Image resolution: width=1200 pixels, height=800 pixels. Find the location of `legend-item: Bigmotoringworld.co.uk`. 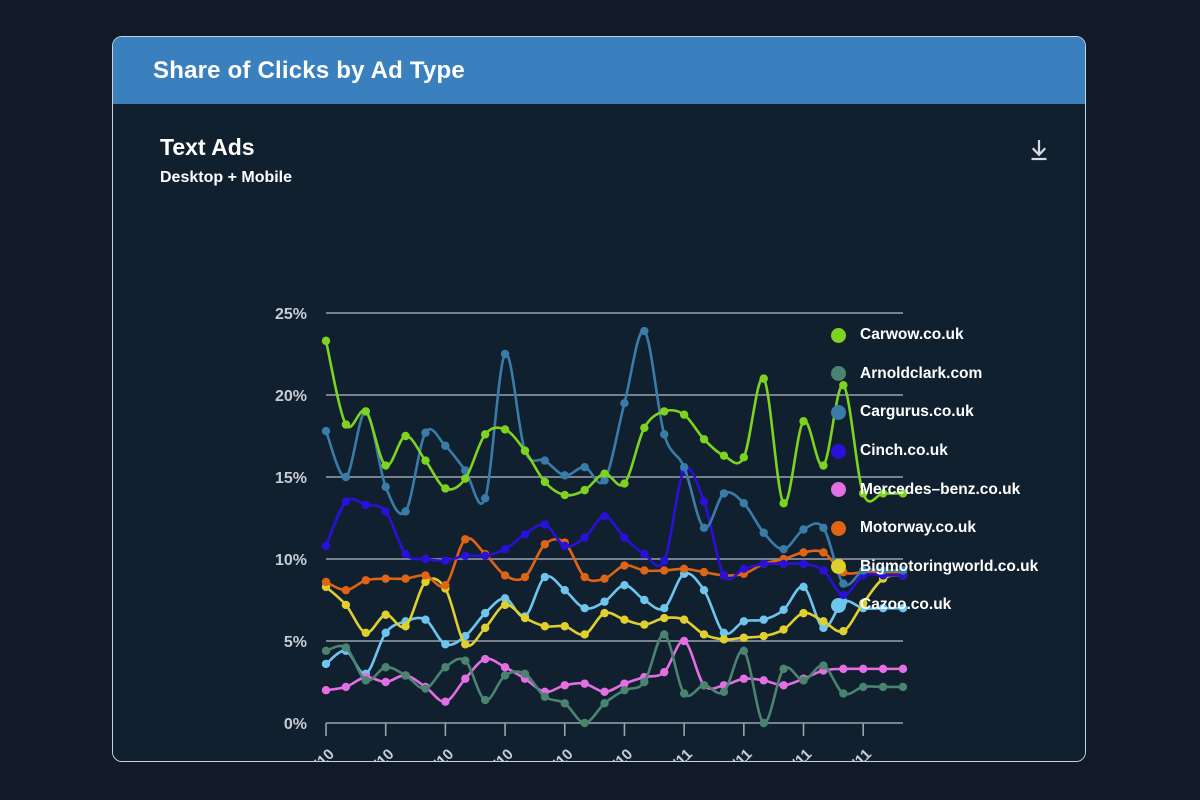

legend-item: Bigmotoringworld.co.uk is located at coordinates (951, 567).